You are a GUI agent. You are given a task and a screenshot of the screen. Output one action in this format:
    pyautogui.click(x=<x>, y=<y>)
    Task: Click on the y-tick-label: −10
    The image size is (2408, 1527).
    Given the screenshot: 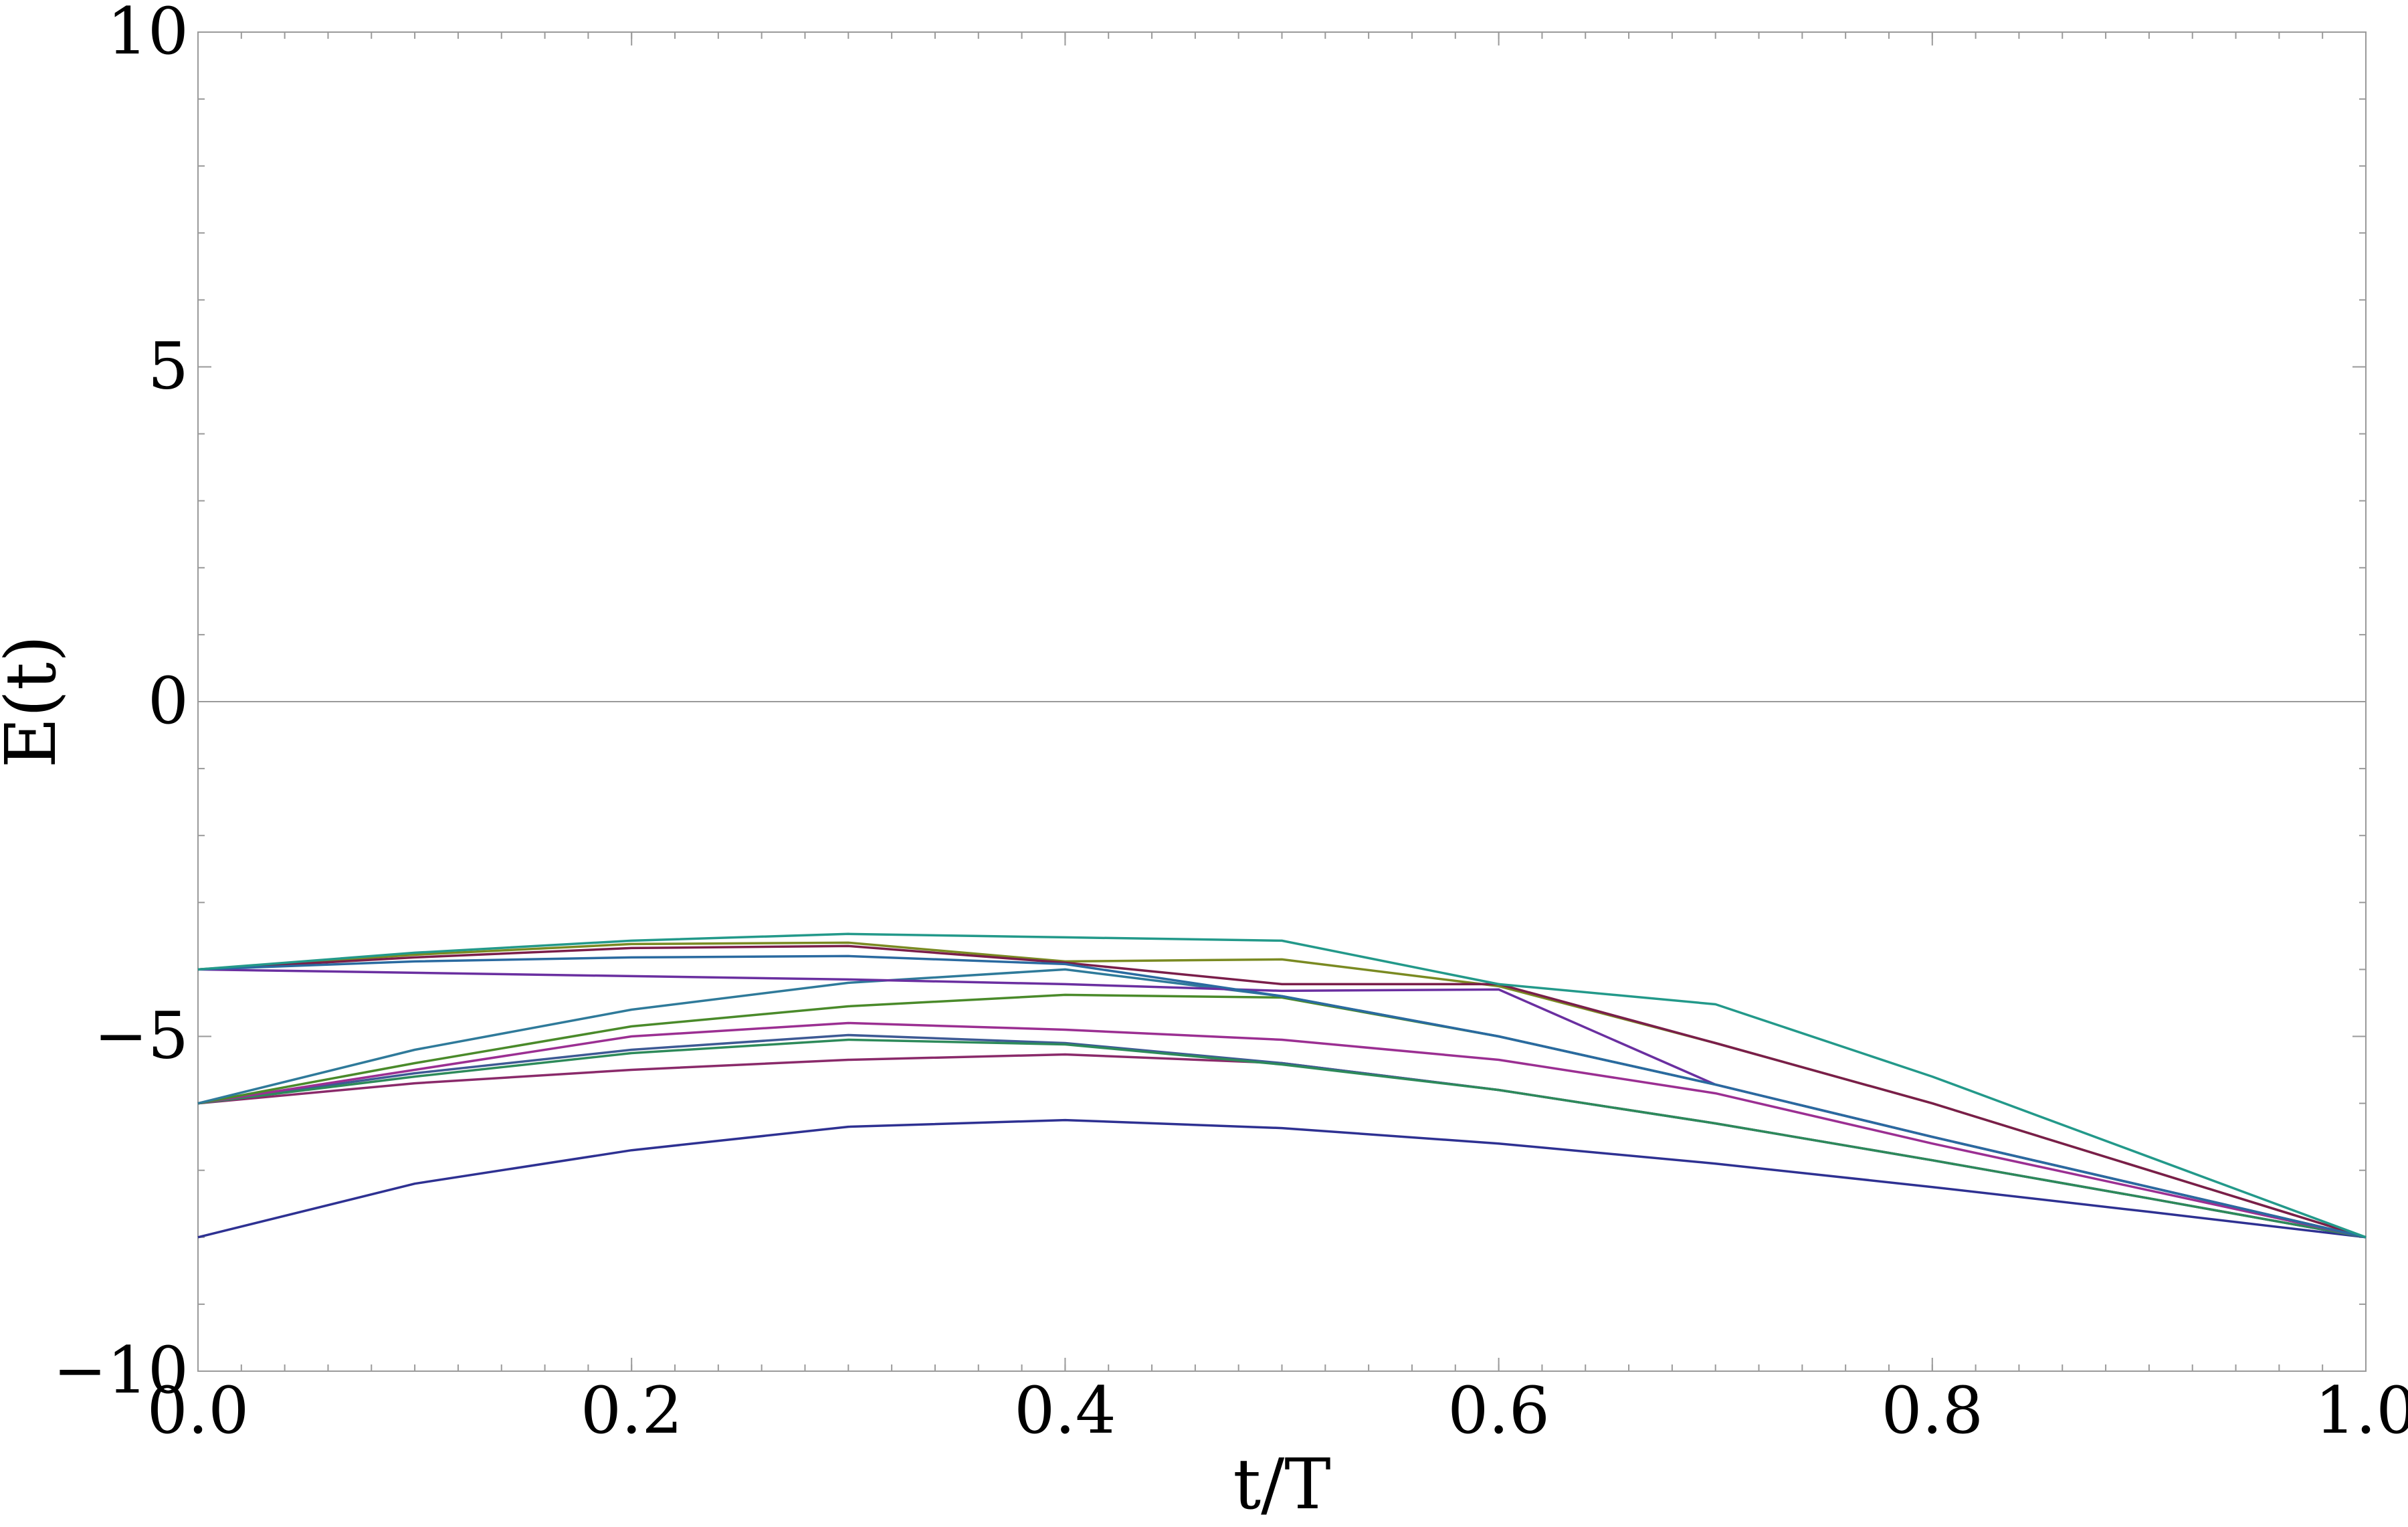 What is the action you would take?
    pyautogui.click(x=121, y=1370)
    